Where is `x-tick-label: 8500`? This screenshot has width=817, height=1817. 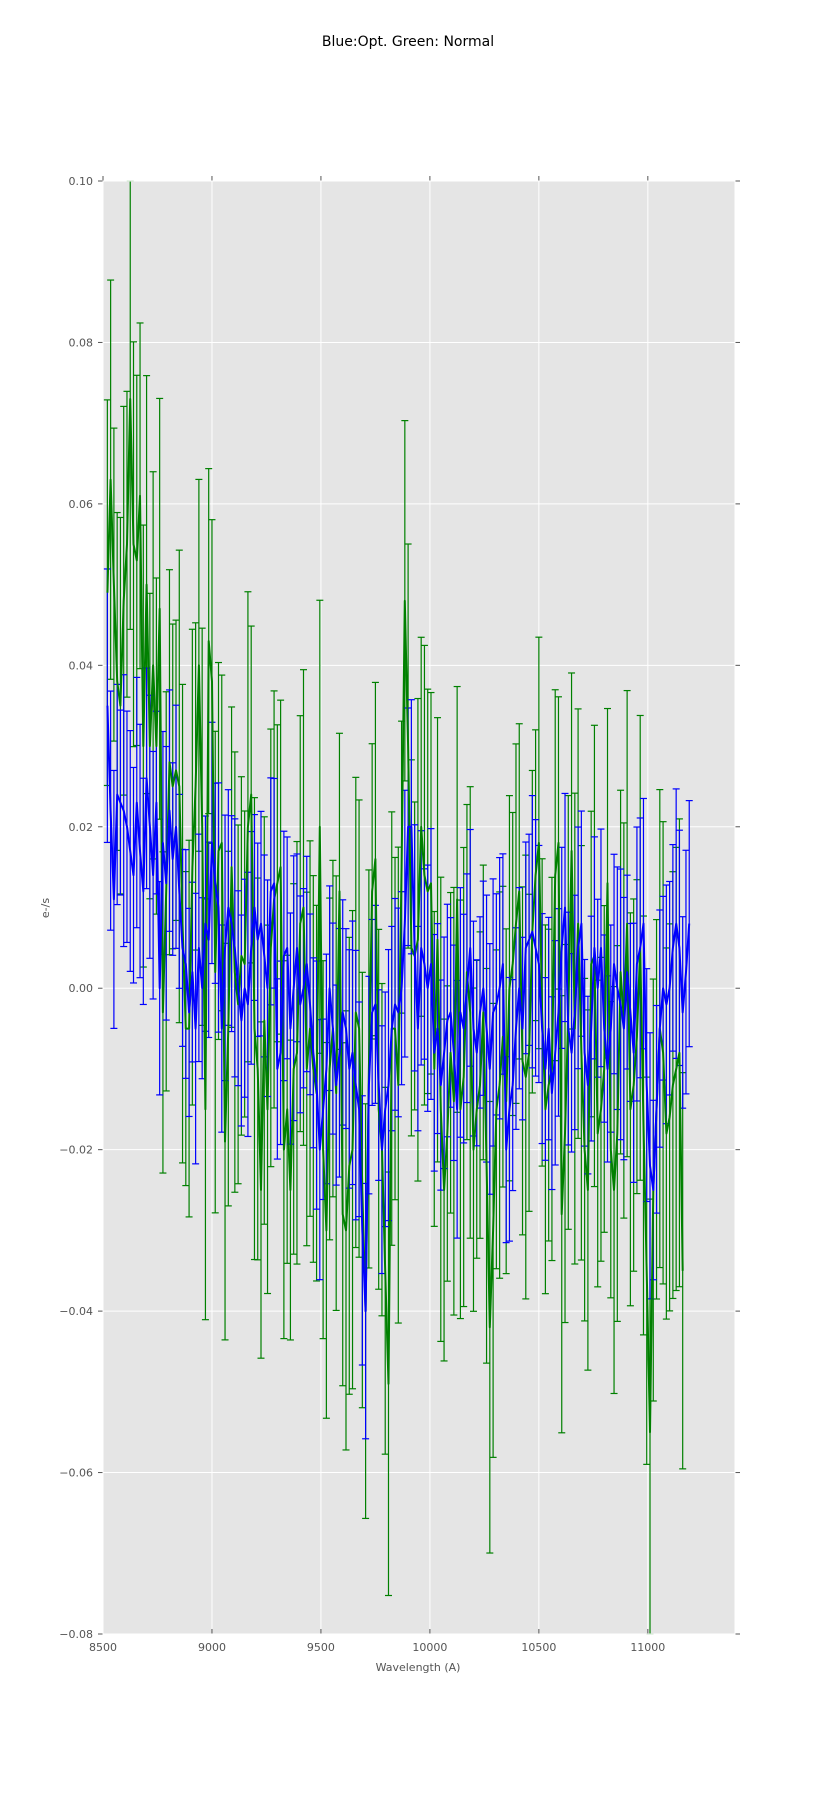 x-tick-label: 8500 is located at coordinates (103, 1647).